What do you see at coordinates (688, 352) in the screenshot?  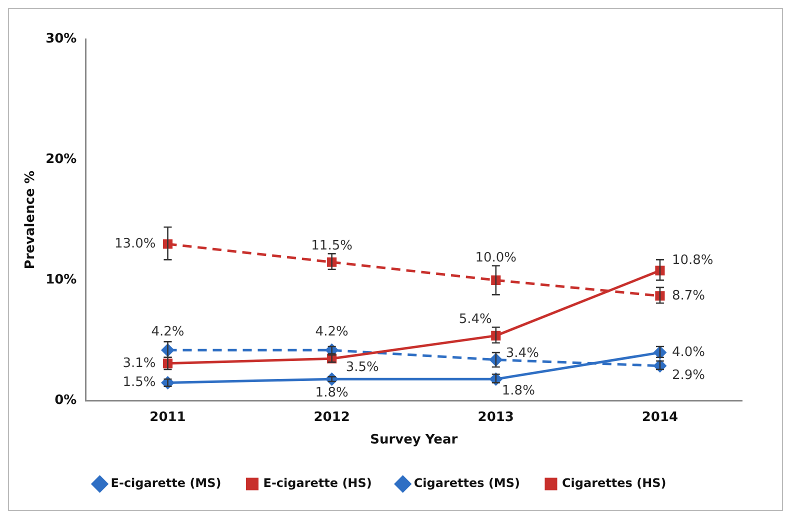 I see `data-label: 4.0%` at bounding box center [688, 352].